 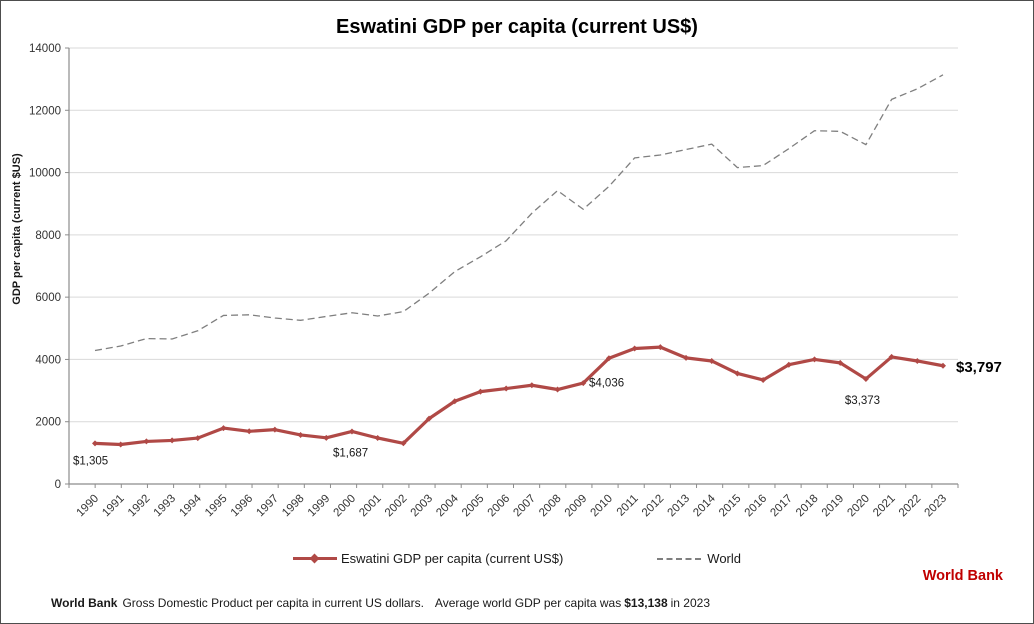 I want to click on footnote-source: World Bank, so click(x=84, y=603).